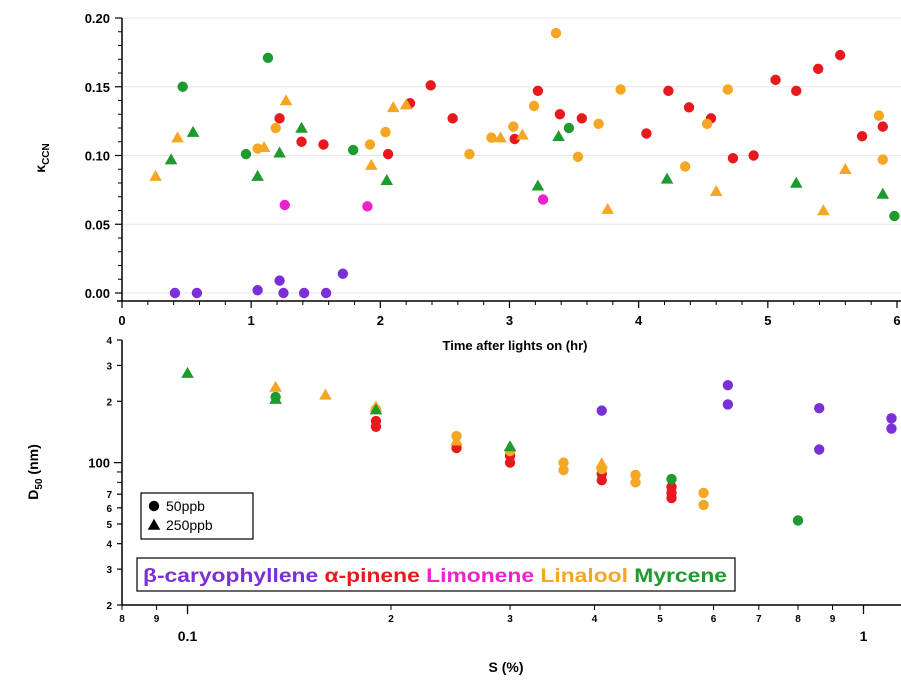 The width and height of the screenshot is (901, 684). What do you see at coordinates (833, 619) in the screenshot?
I see `x-tick-label: 9` at bounding box center [833, 619].